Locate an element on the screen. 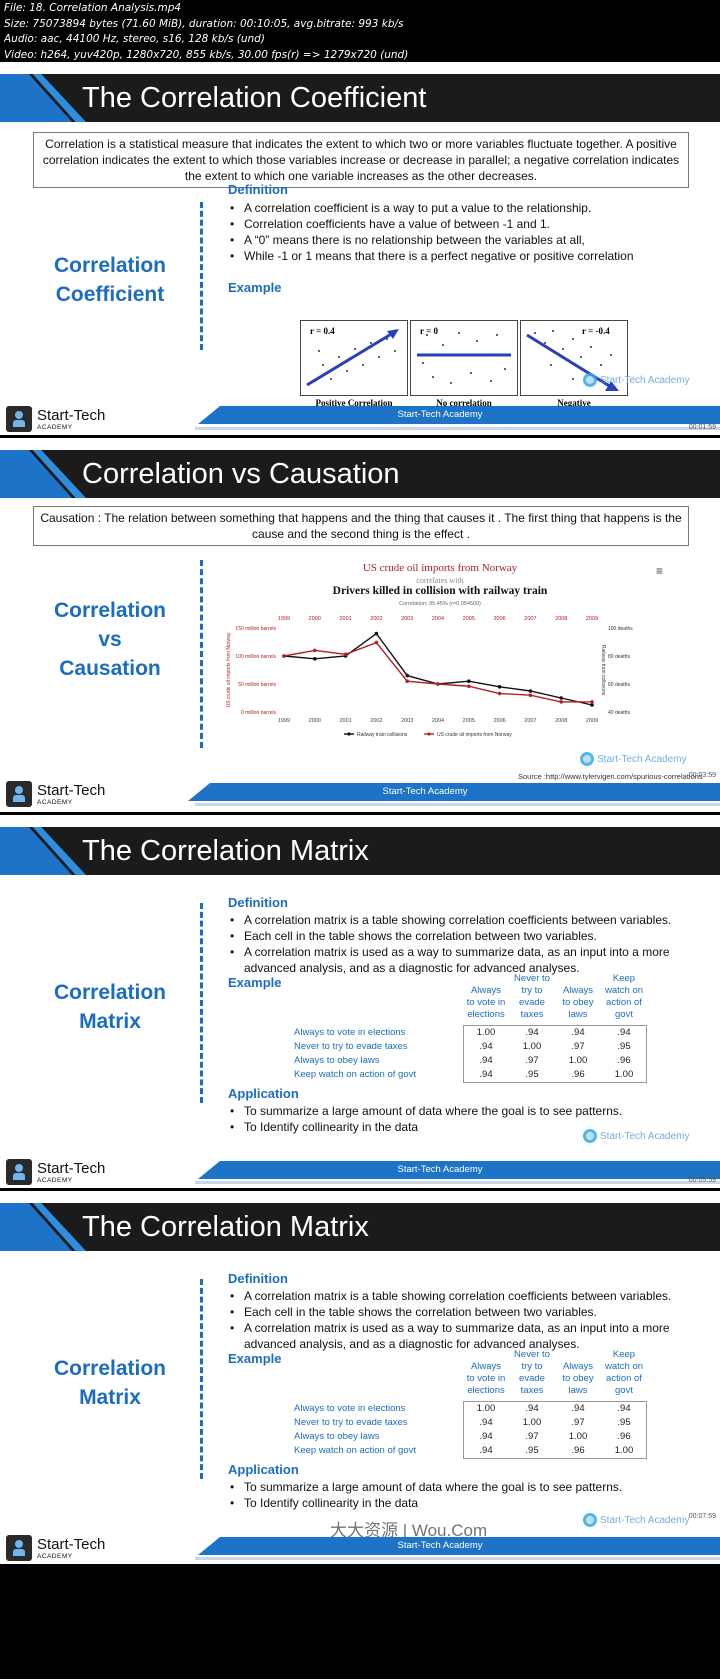  matrix-grid is located at coordinates (555, 1054).